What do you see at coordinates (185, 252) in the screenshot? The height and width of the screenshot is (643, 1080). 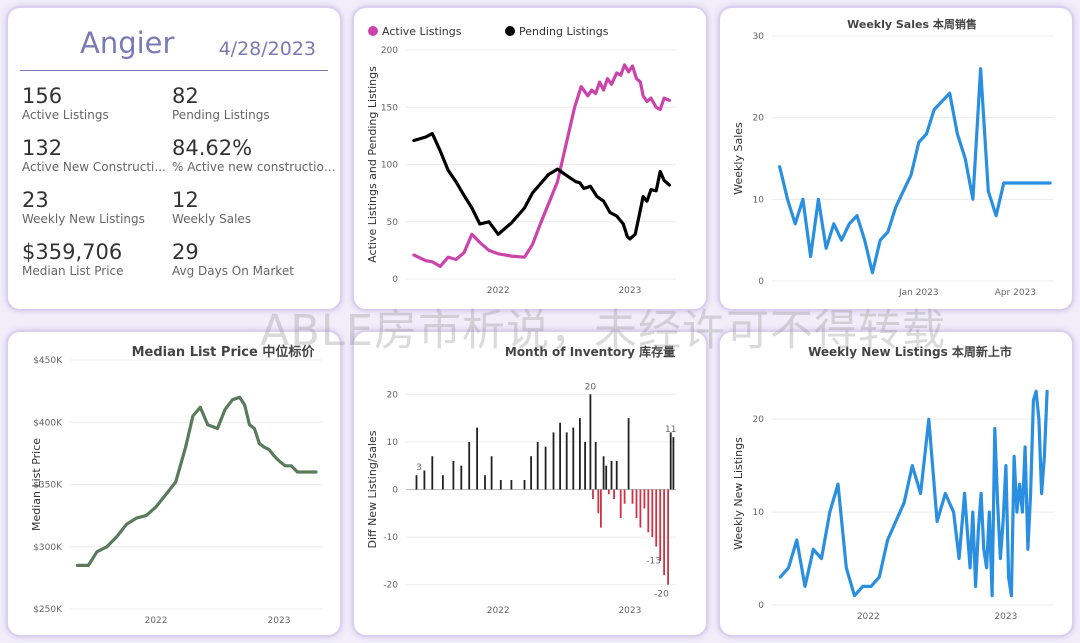 I see `kpi-value: 29` at bounding box center [185, 252].